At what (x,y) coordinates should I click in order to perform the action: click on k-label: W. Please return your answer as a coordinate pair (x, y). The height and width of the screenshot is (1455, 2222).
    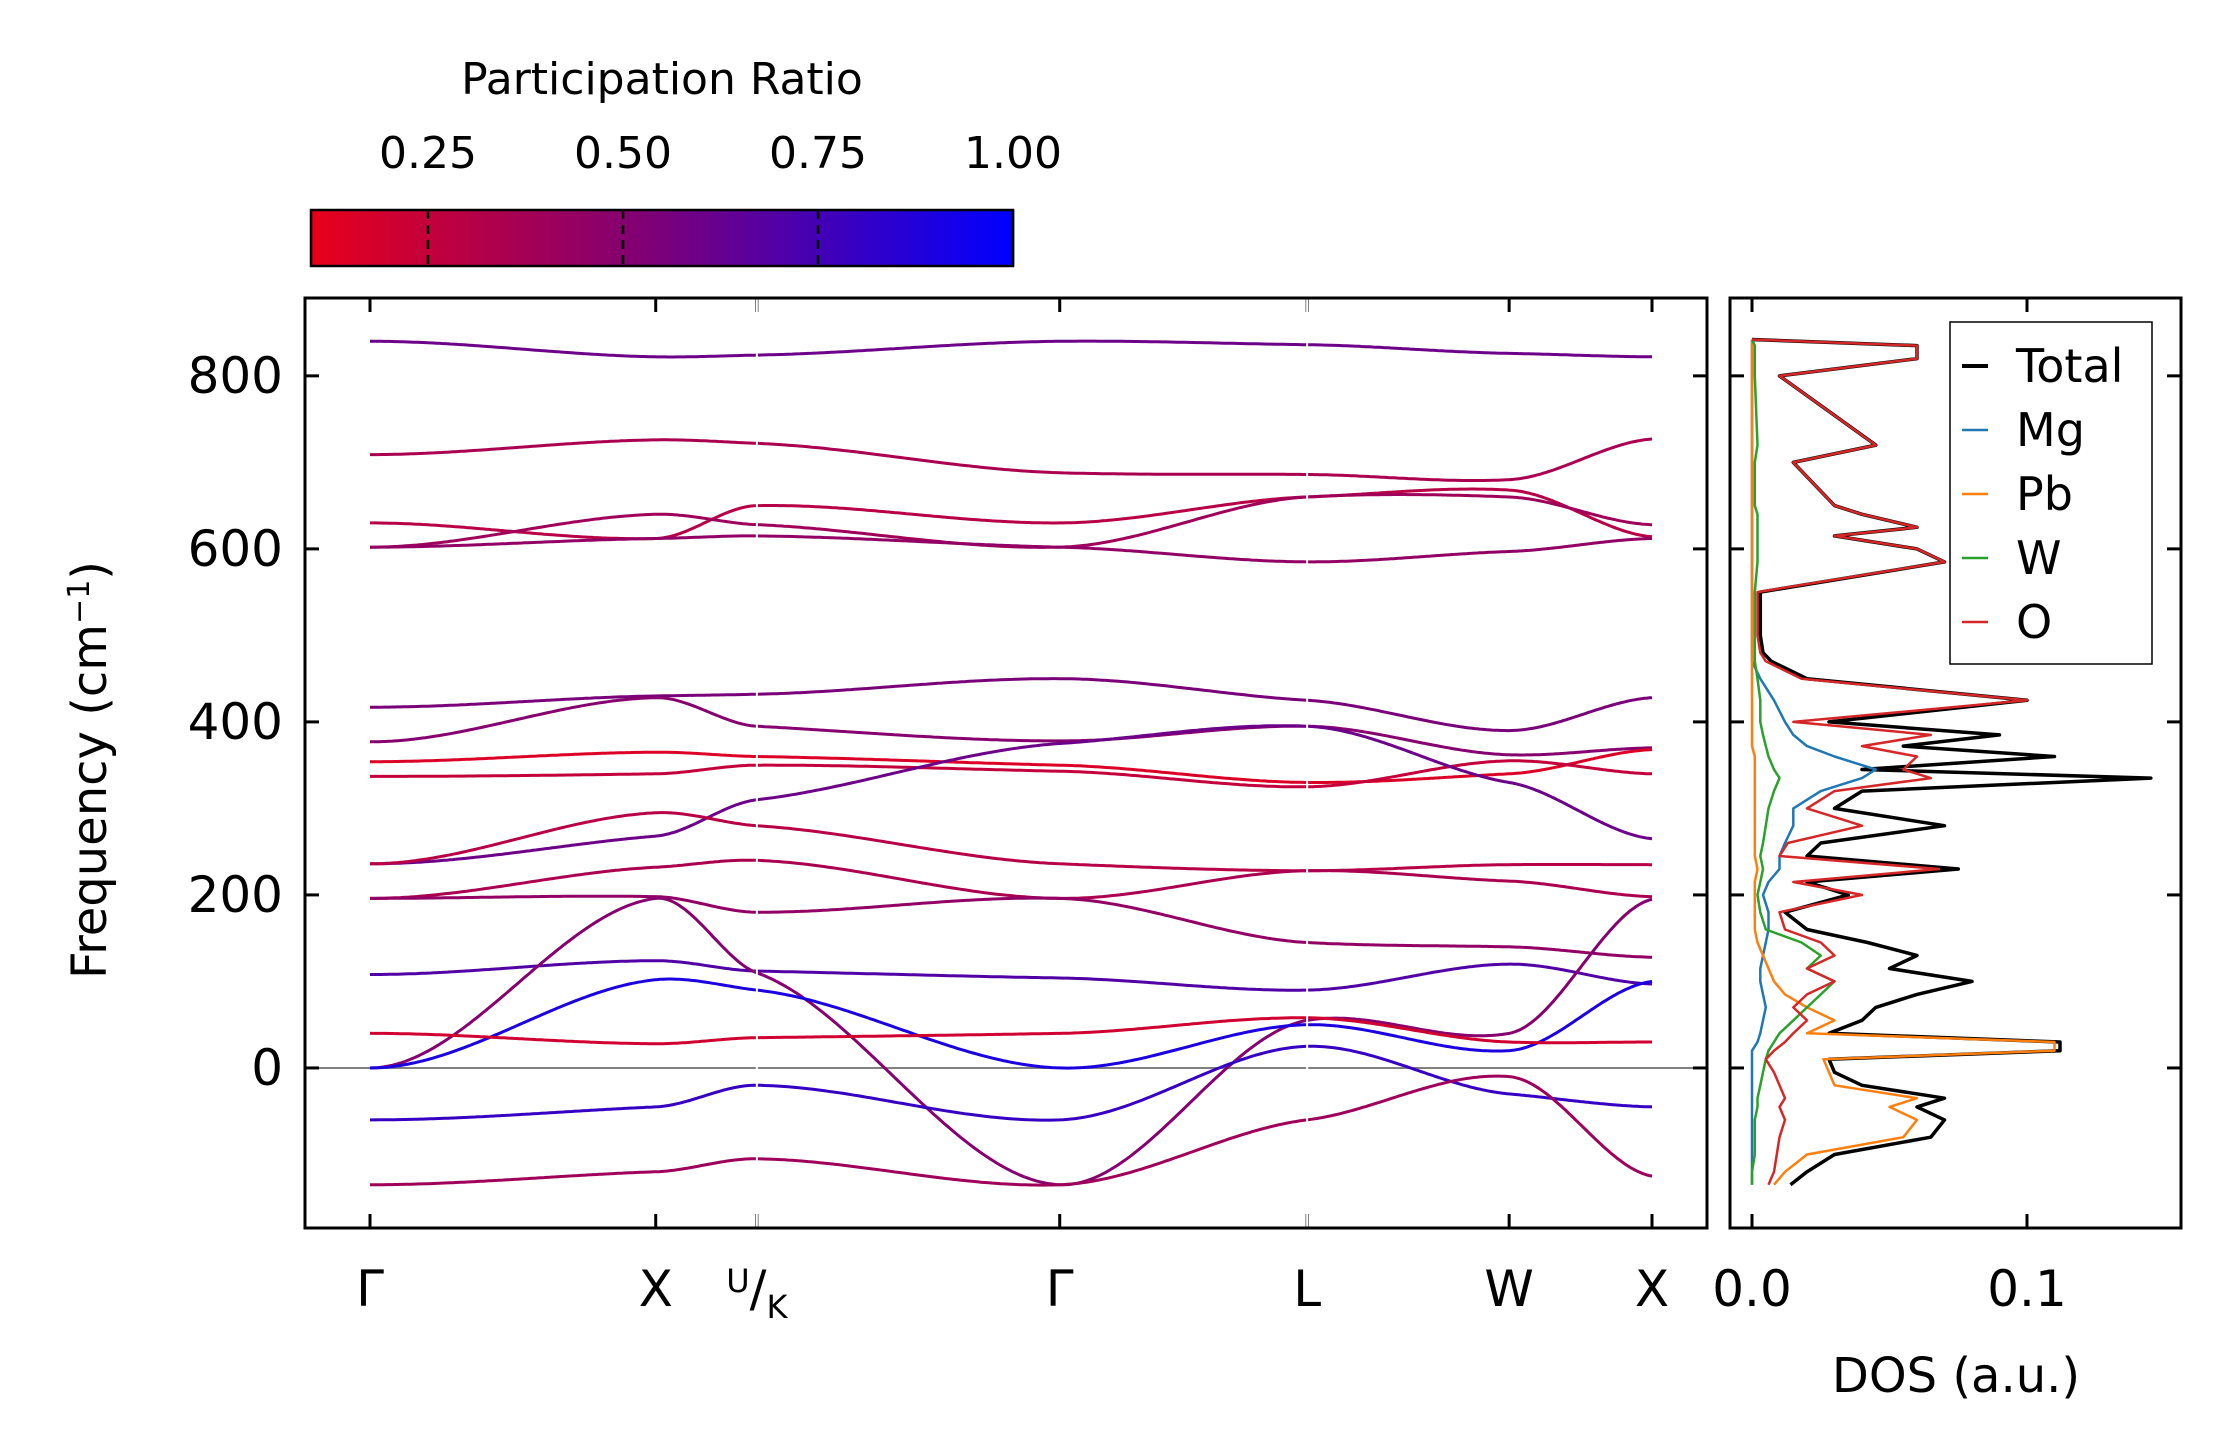
    Looking at the image, I should click on (1508, 1289).